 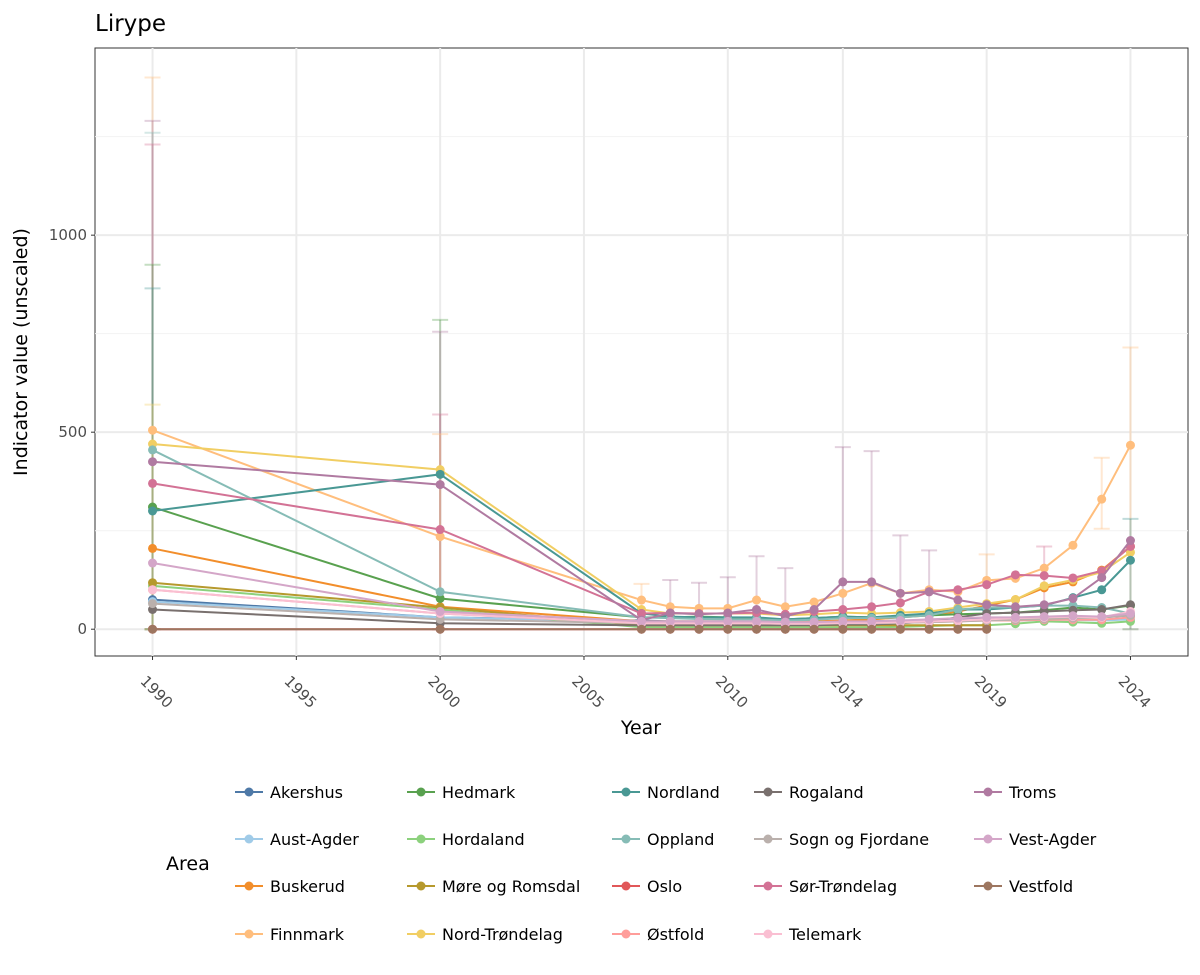 What do you see at coordinates (483, 839) in the screenshot?
I see `legend-label: Hordaland` at bounding box center [483, 839].